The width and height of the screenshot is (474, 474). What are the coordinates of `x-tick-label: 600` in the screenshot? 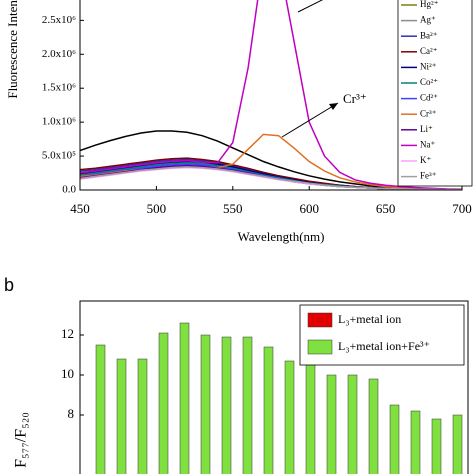 It's located at (309, 208).